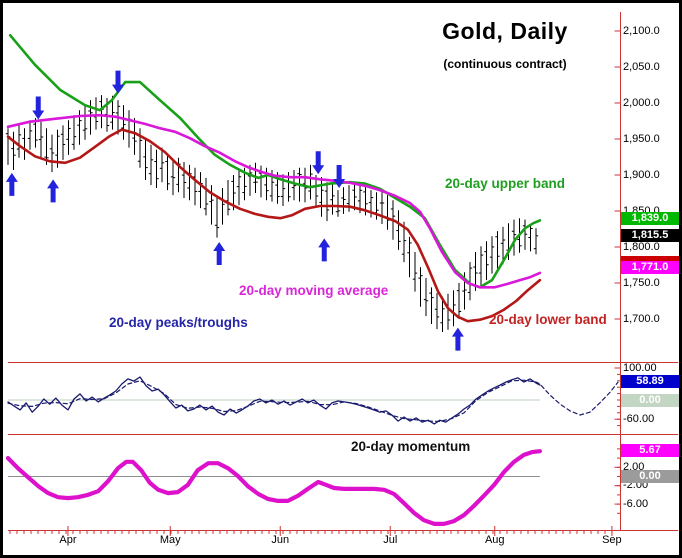 The image size is (682, 558). I want to click on annotation-upper-band: 20-day upper band, so click(505, 183).